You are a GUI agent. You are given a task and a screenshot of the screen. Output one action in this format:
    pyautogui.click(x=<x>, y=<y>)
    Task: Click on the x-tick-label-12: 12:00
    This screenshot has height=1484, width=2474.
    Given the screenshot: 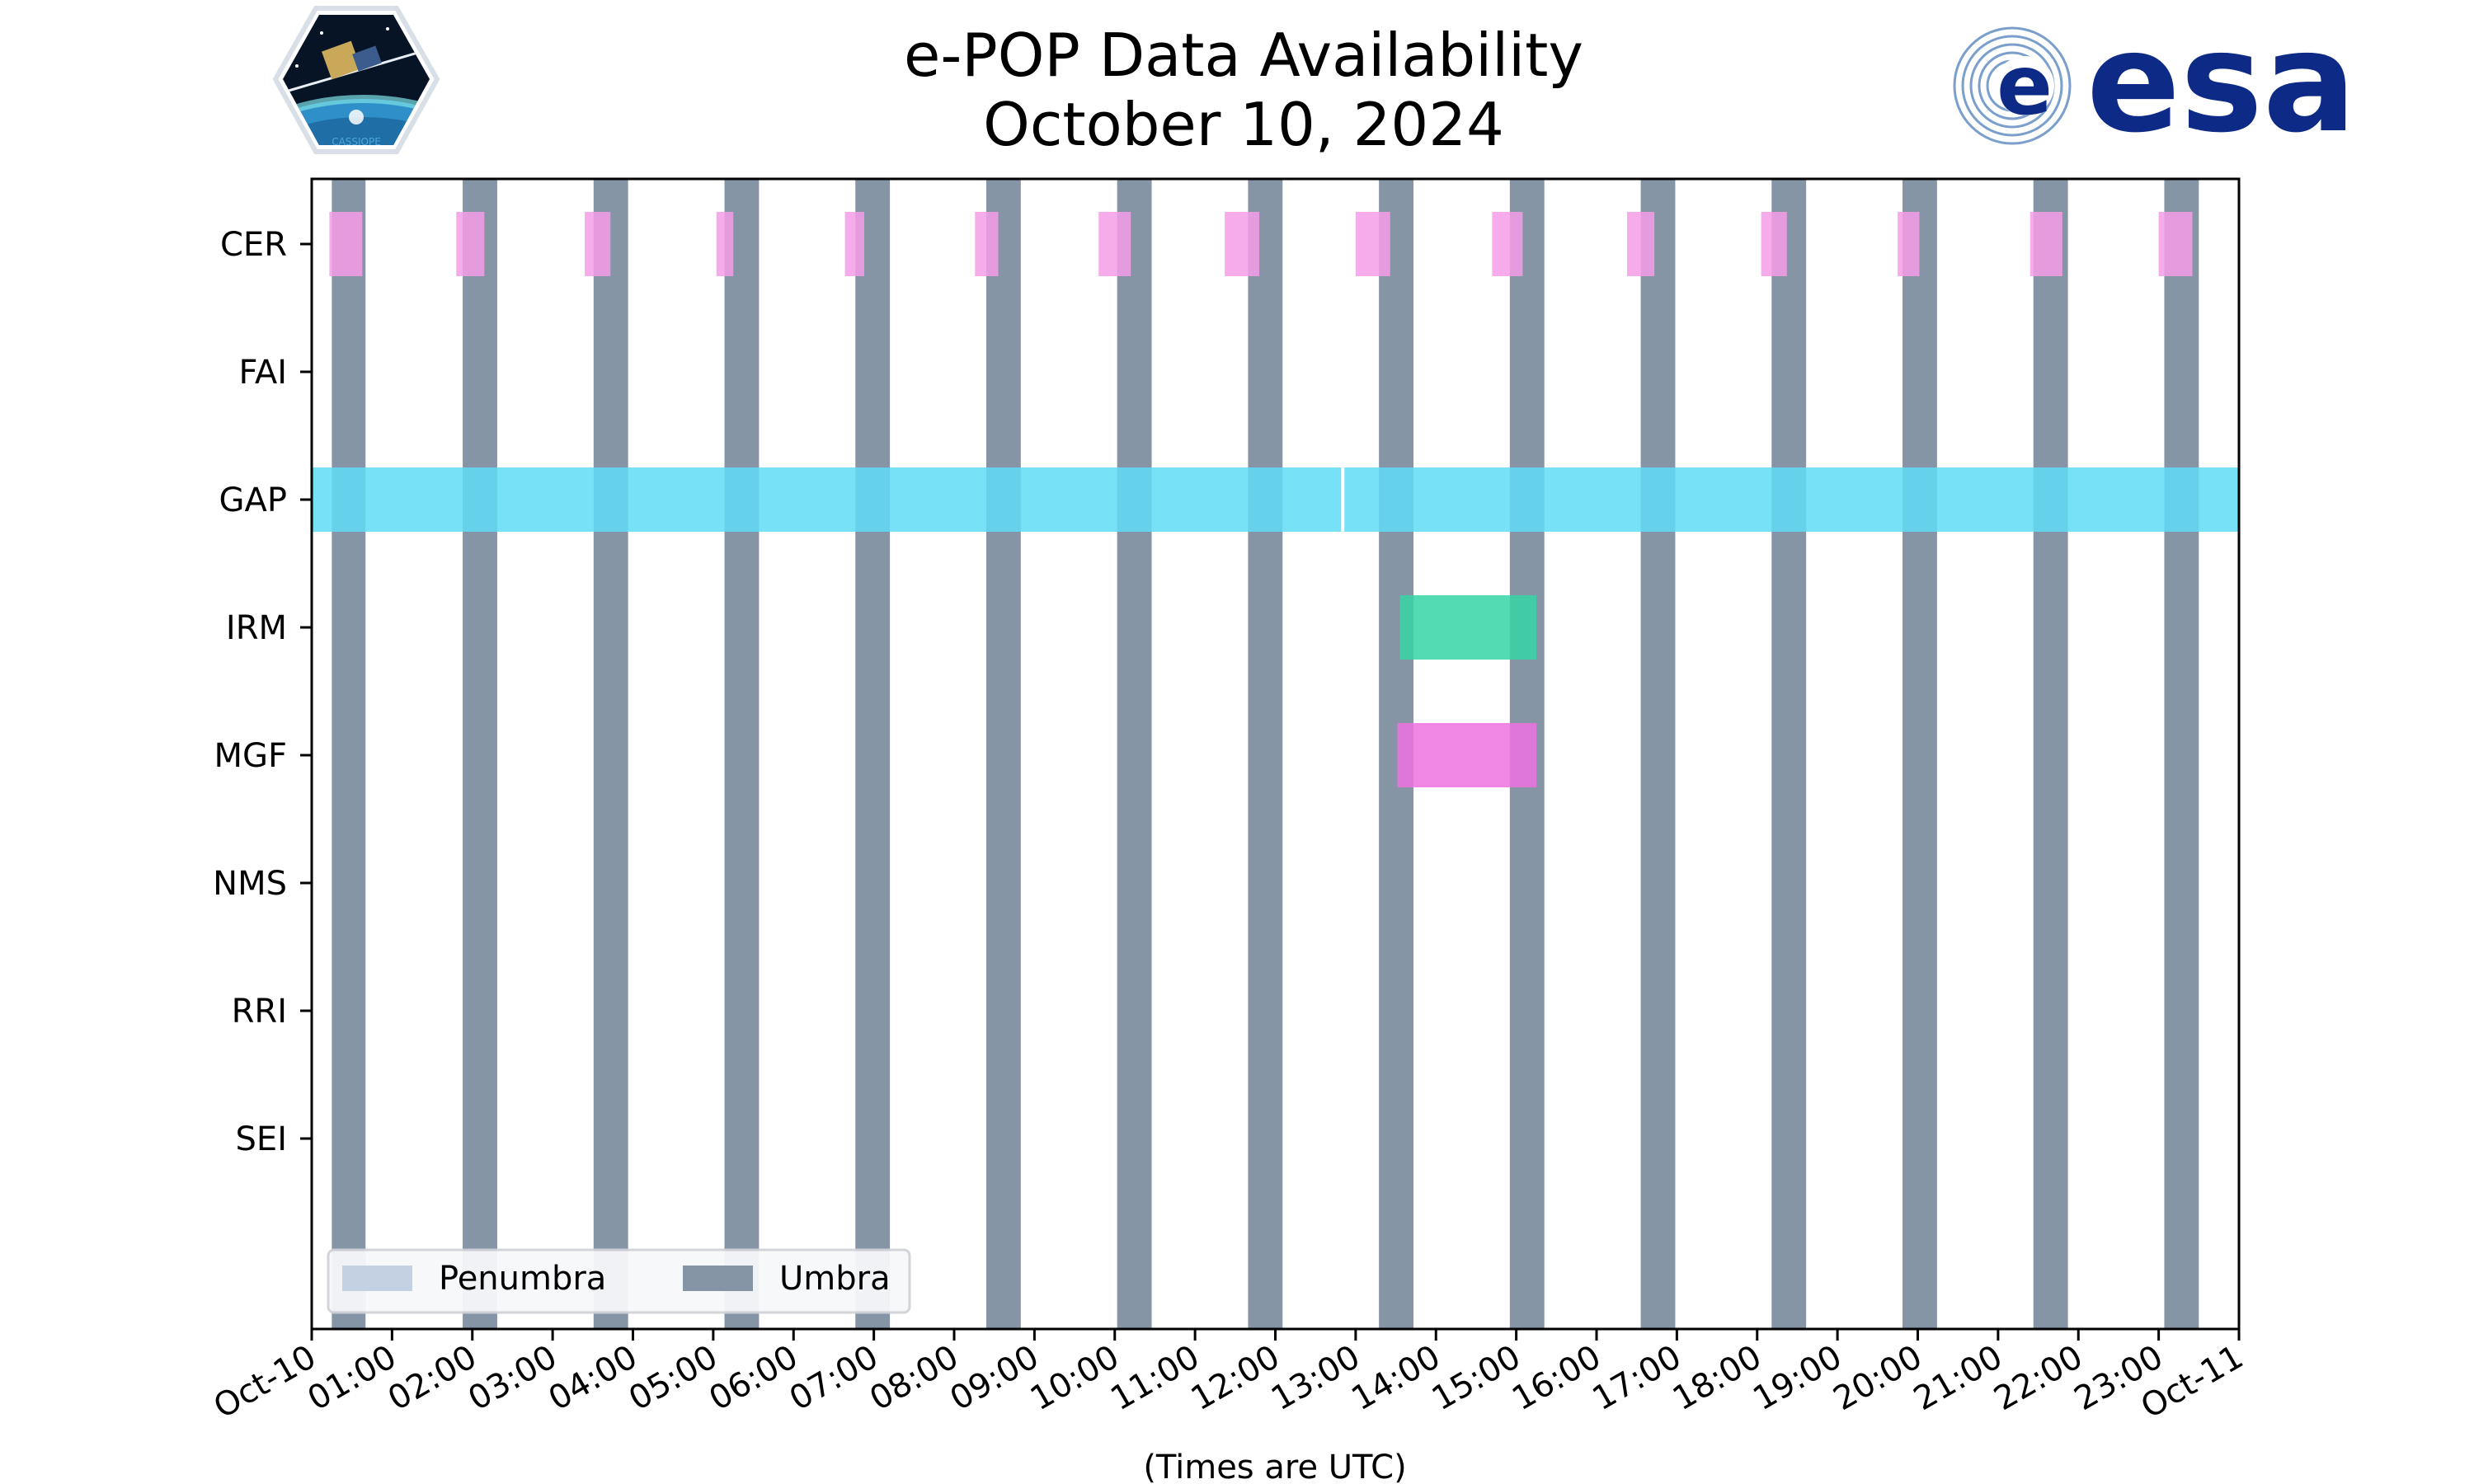 What is the action you would take?
    pyautogui.click(x=1235, y=1378)
    